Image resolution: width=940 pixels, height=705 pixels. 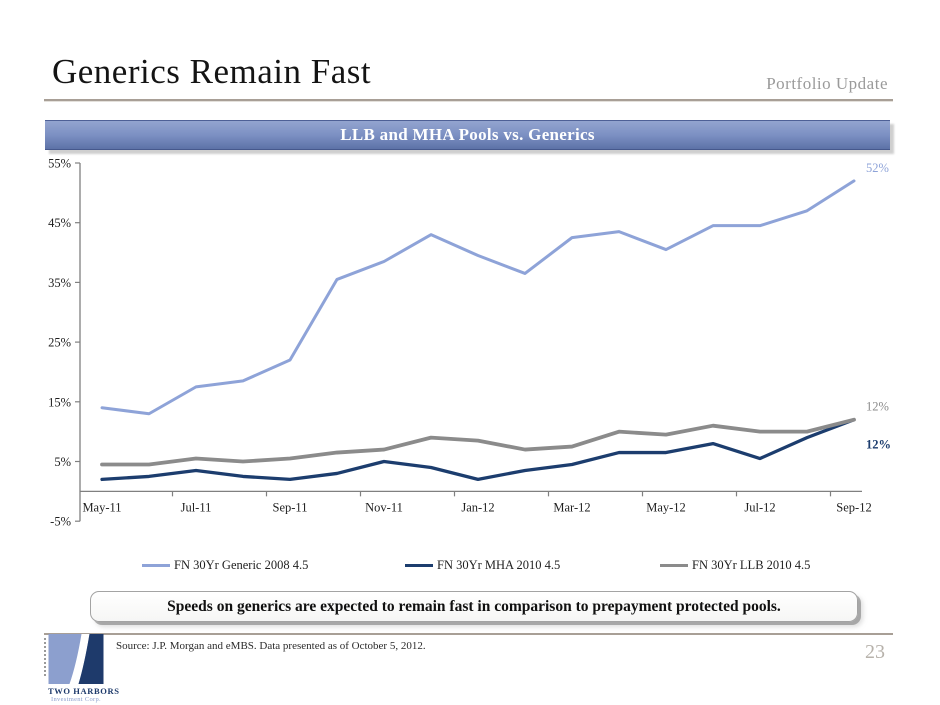 What do you see at coordinates (45, 658) in the screenshot?
I see `logo-vertical-text` at bounding box center [45, 658].